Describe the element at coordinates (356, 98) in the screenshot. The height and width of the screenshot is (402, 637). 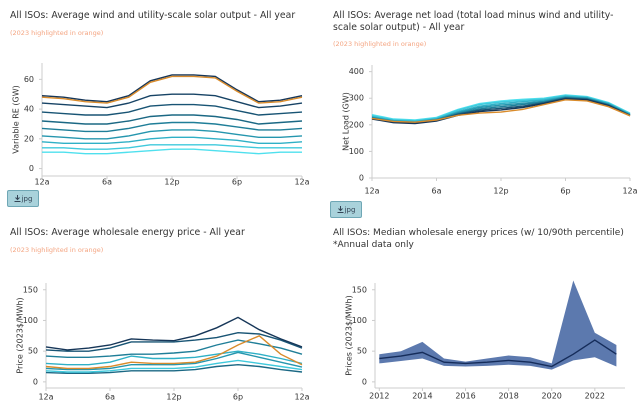
I see `y-tick-label: 300` at that location.